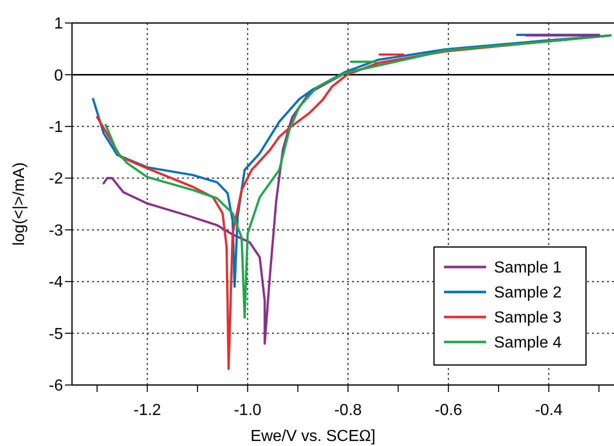  I want to click on legend-label: Sample 4, so click(528, 343).